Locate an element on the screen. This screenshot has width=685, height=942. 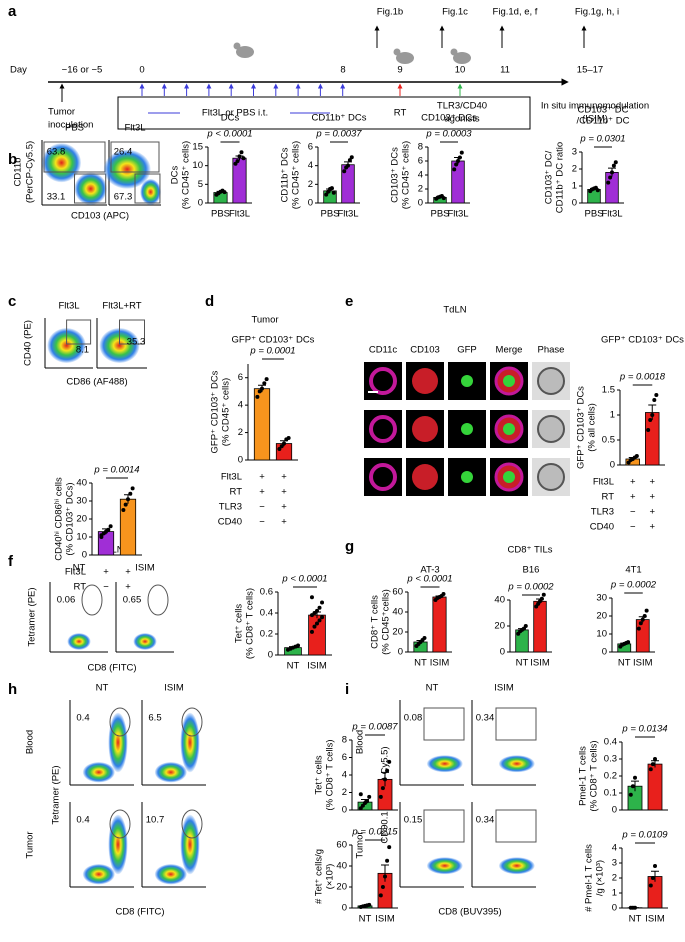
condition-name: CD40 is located at coordinates (602, 527).